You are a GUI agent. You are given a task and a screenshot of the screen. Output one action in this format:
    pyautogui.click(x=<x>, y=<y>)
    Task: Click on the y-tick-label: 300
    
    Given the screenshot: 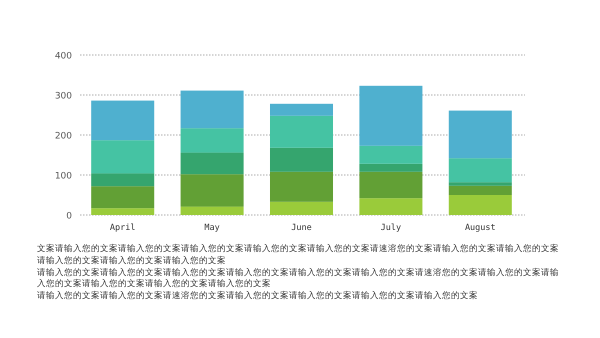 What is the action you would take?
    pyautogui.click(x=63, y=97)
    